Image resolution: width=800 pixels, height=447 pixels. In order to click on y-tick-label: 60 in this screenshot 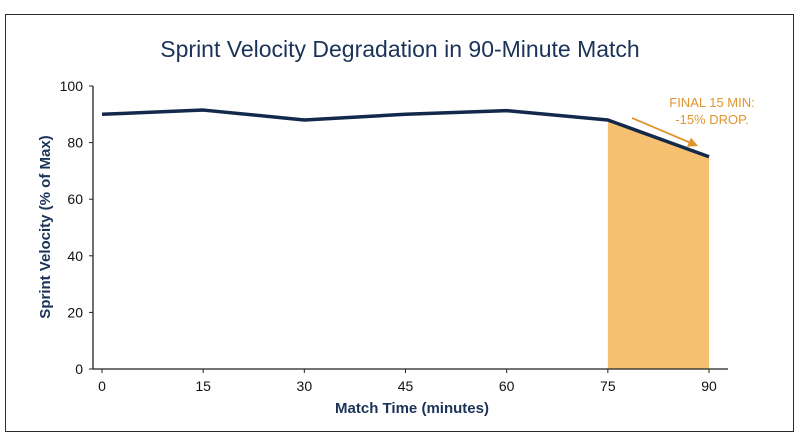, I will do `click(75, 199)`.